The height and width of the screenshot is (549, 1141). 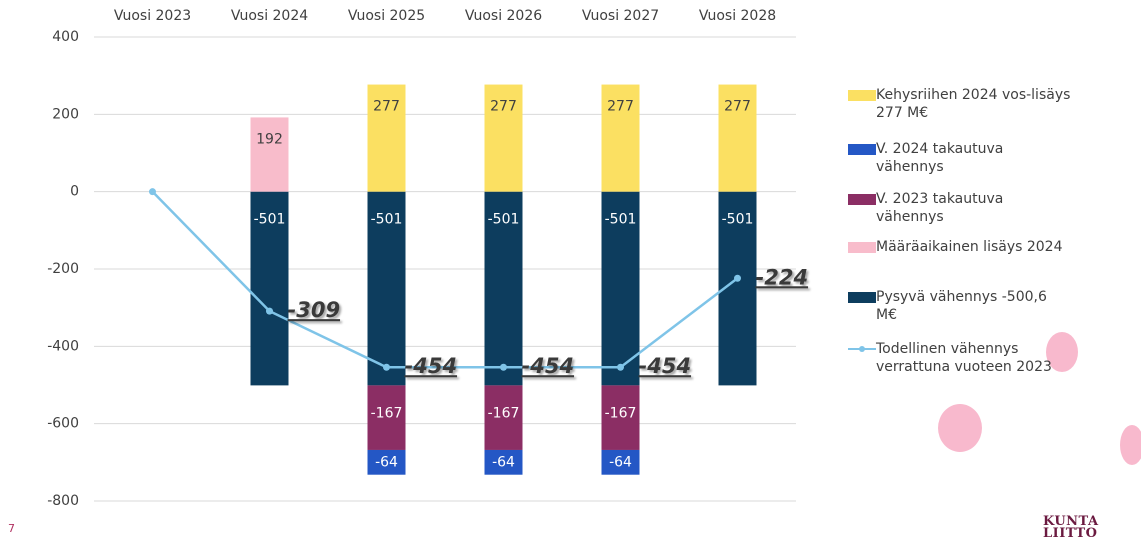 I want to click on legend-item: Kehysriihen 2024 vos-lisäys 277 M€, so click(x=959, y=104).